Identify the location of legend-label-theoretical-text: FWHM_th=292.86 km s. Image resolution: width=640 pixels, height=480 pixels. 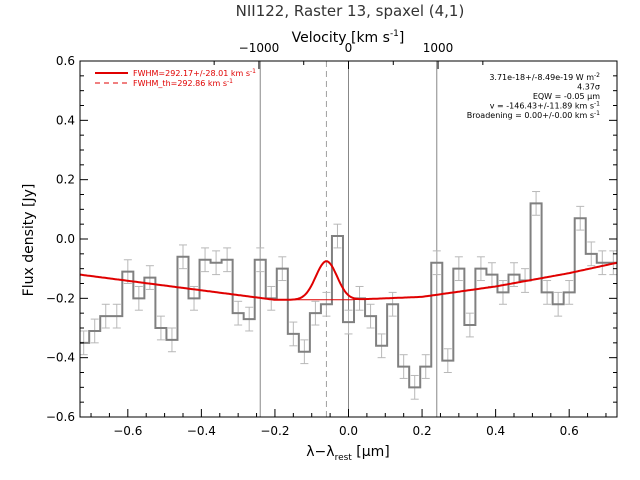
(180, 83).